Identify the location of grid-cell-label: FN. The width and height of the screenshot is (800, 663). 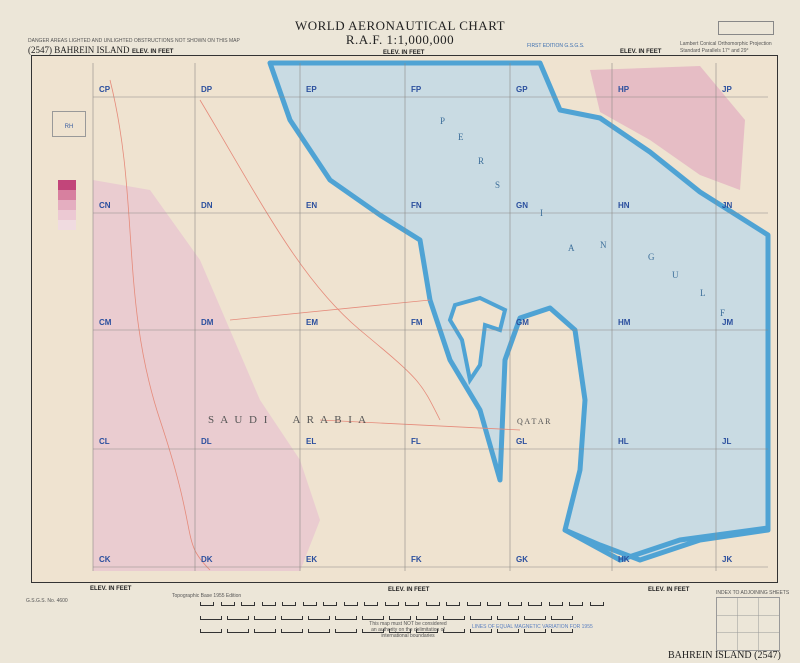
(416, 205).